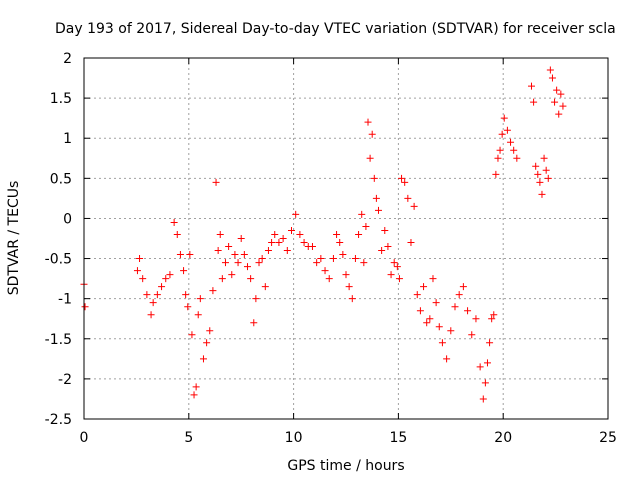 This screenshot has height=480, width=640. I want to click on y-tick-label: 1.5, so click(61, 99).